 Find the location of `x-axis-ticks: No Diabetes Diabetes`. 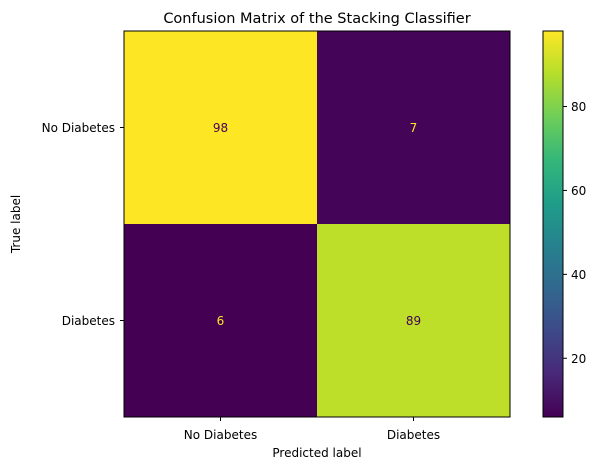

x-axis-ticks: No Diabetes Diabetes is located at coordinates (312, 429).